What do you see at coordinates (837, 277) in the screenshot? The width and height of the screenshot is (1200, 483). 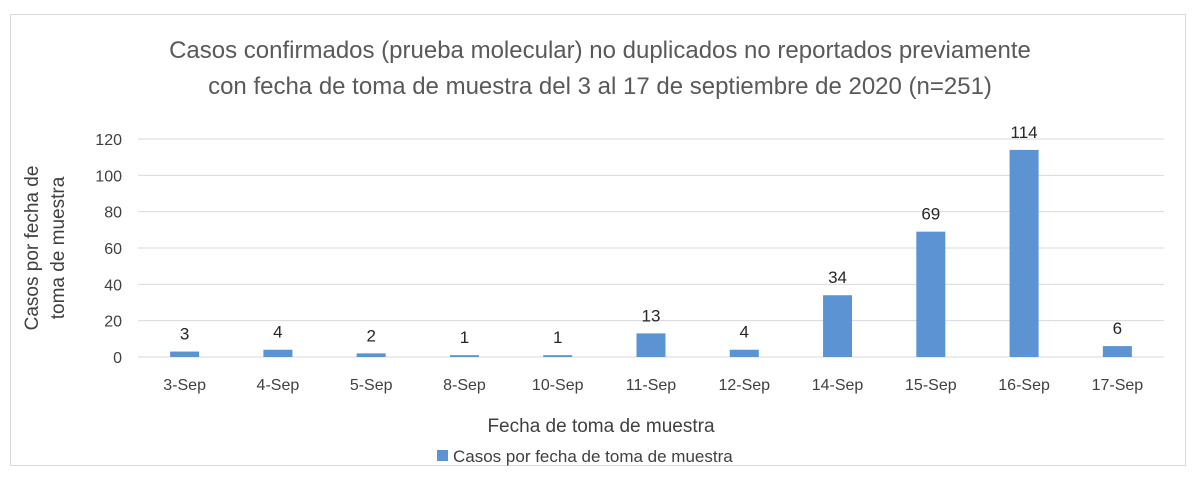 I see `data-label: 34` at bounding box center [837, 277].